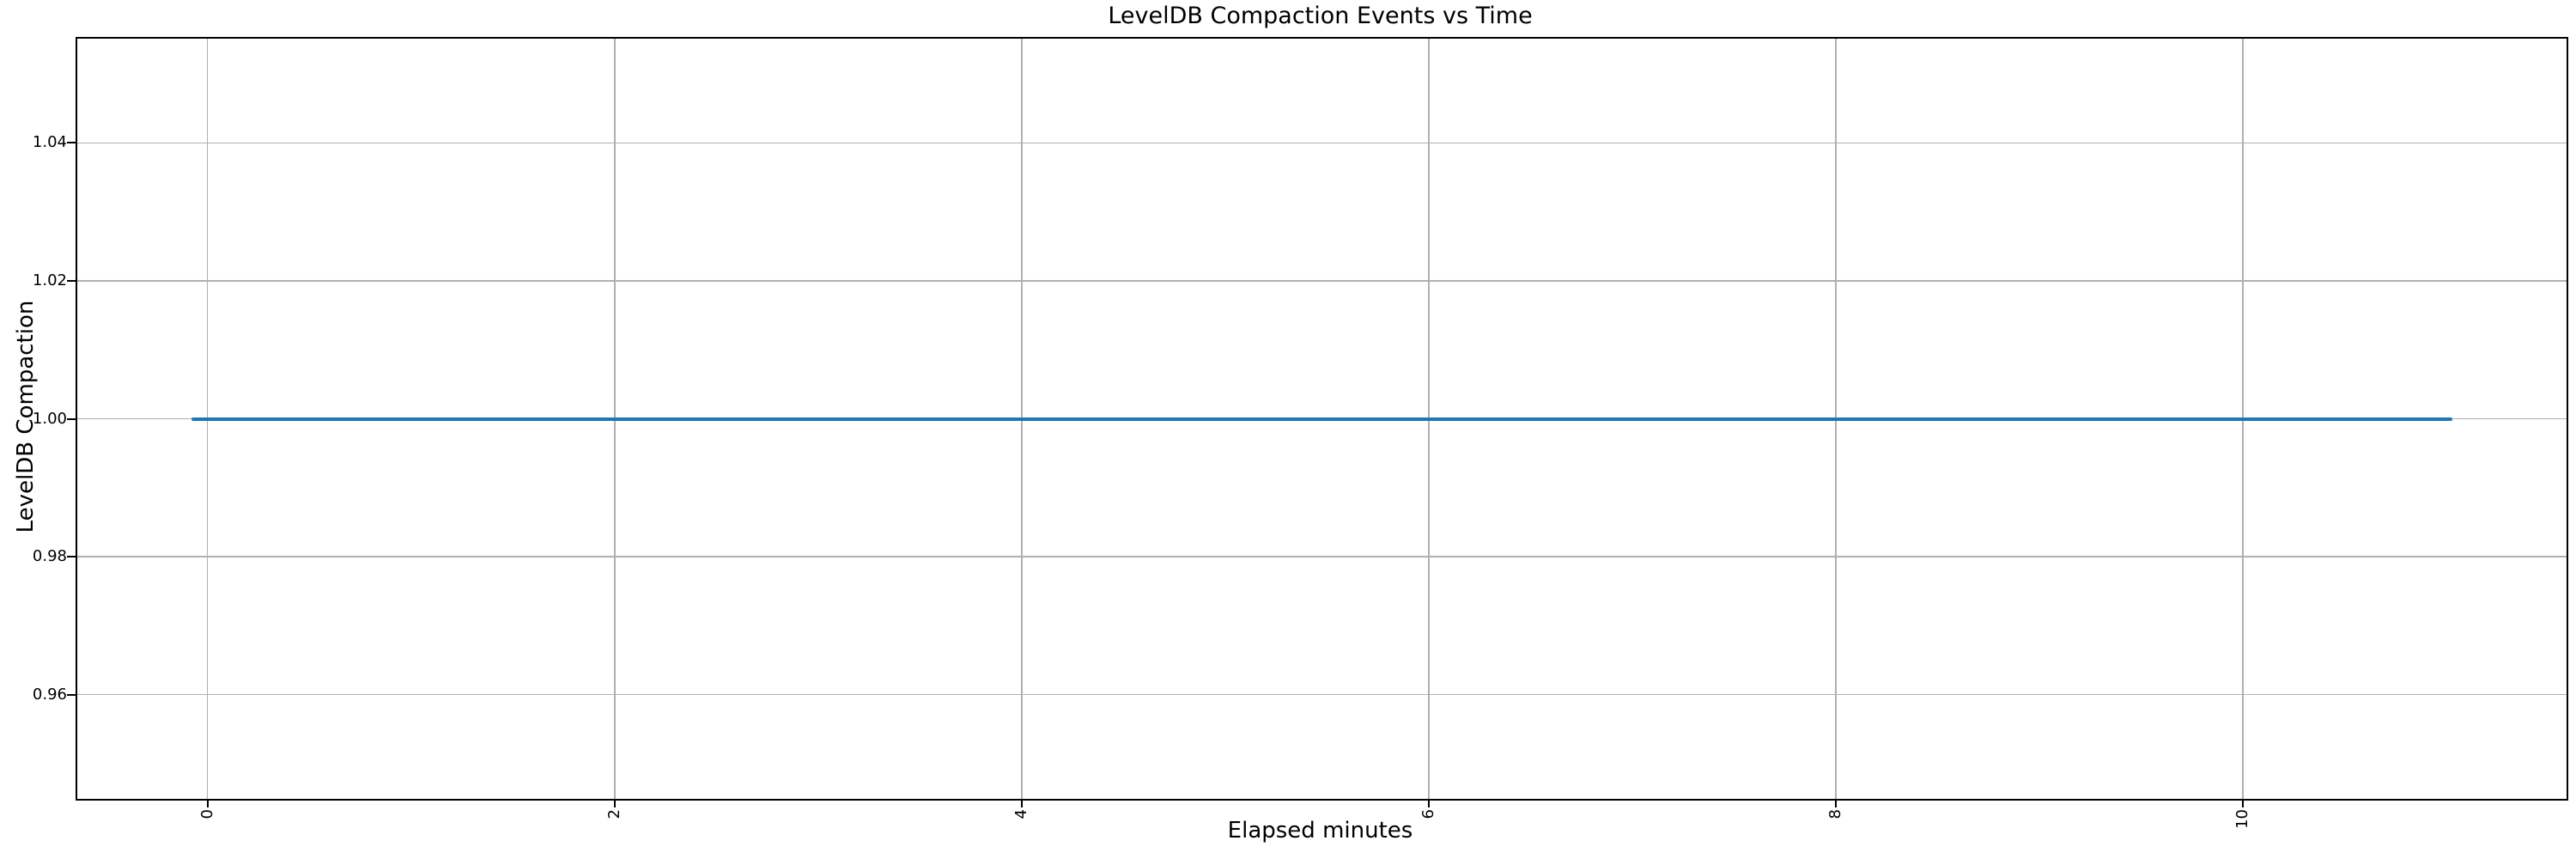 Image resolution: width=2576 pixels, height=859 pixels. What do you see at coordinates (49, 694) in the screenshot?
I see `y-tick-label: 0.96` at bounding box center [49, 694].